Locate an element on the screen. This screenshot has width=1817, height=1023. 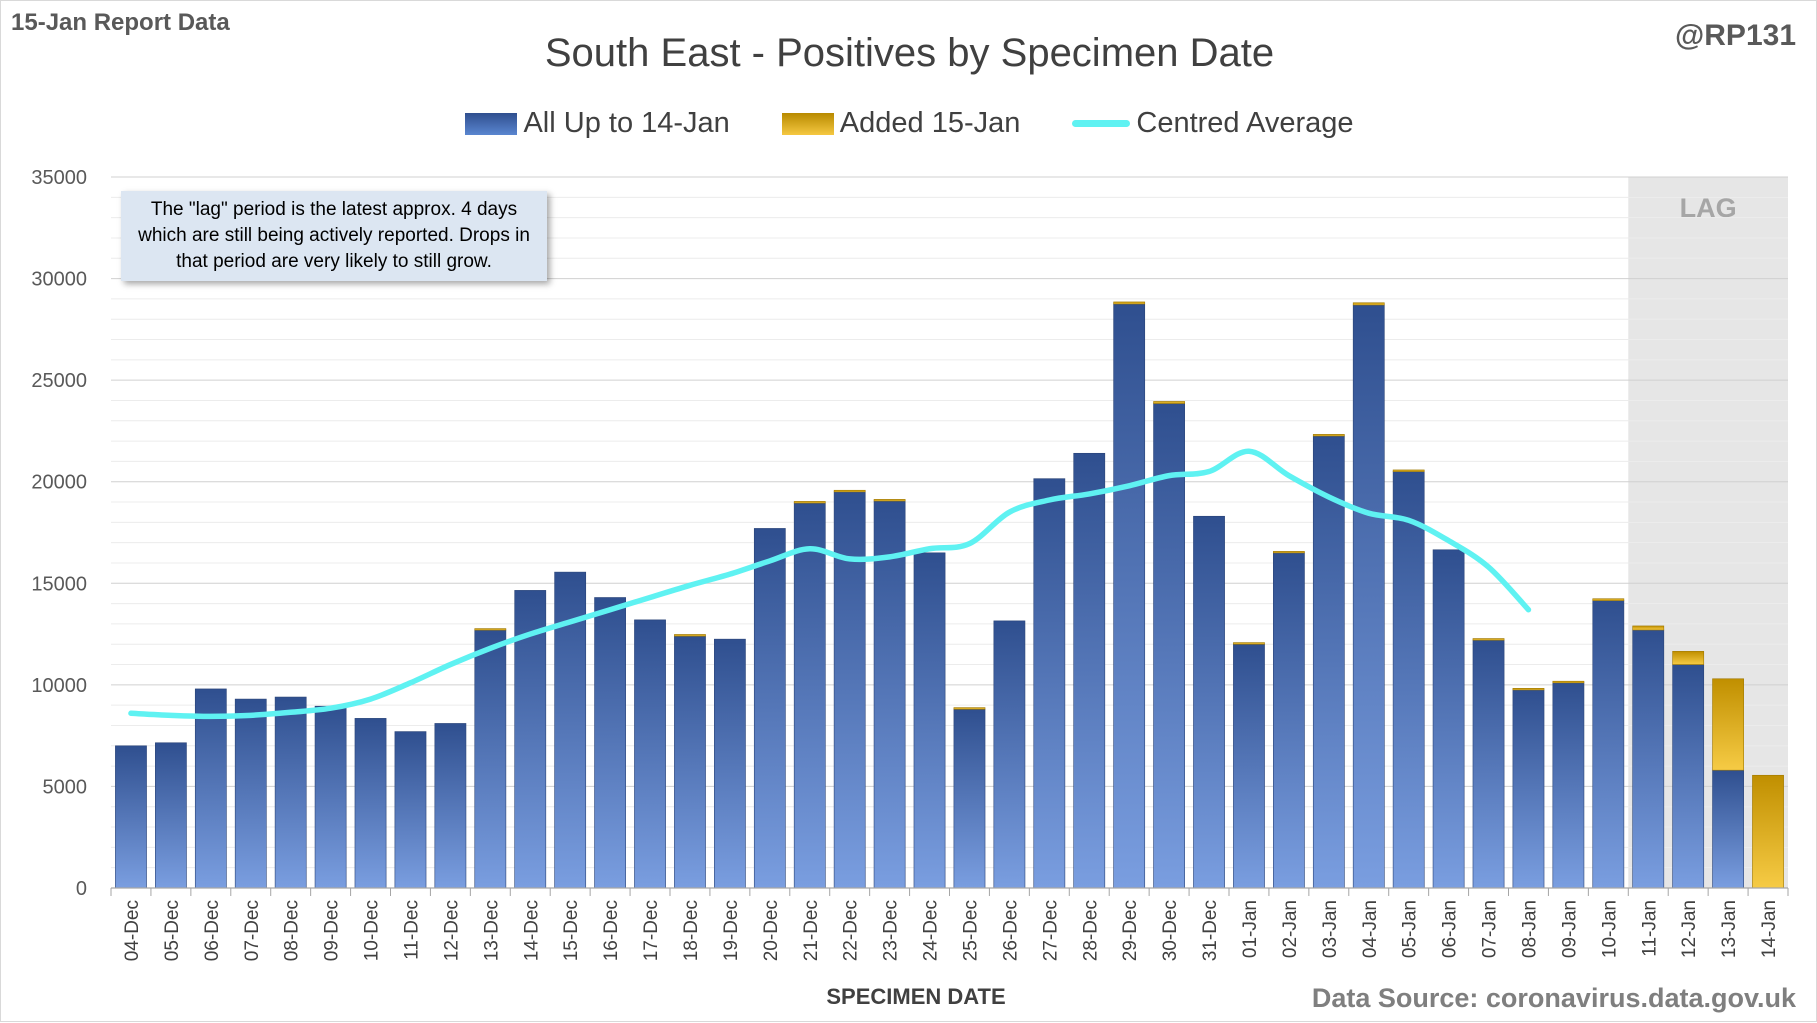
x-tick-label: 18-Dec is located at coordinates (691, 930).